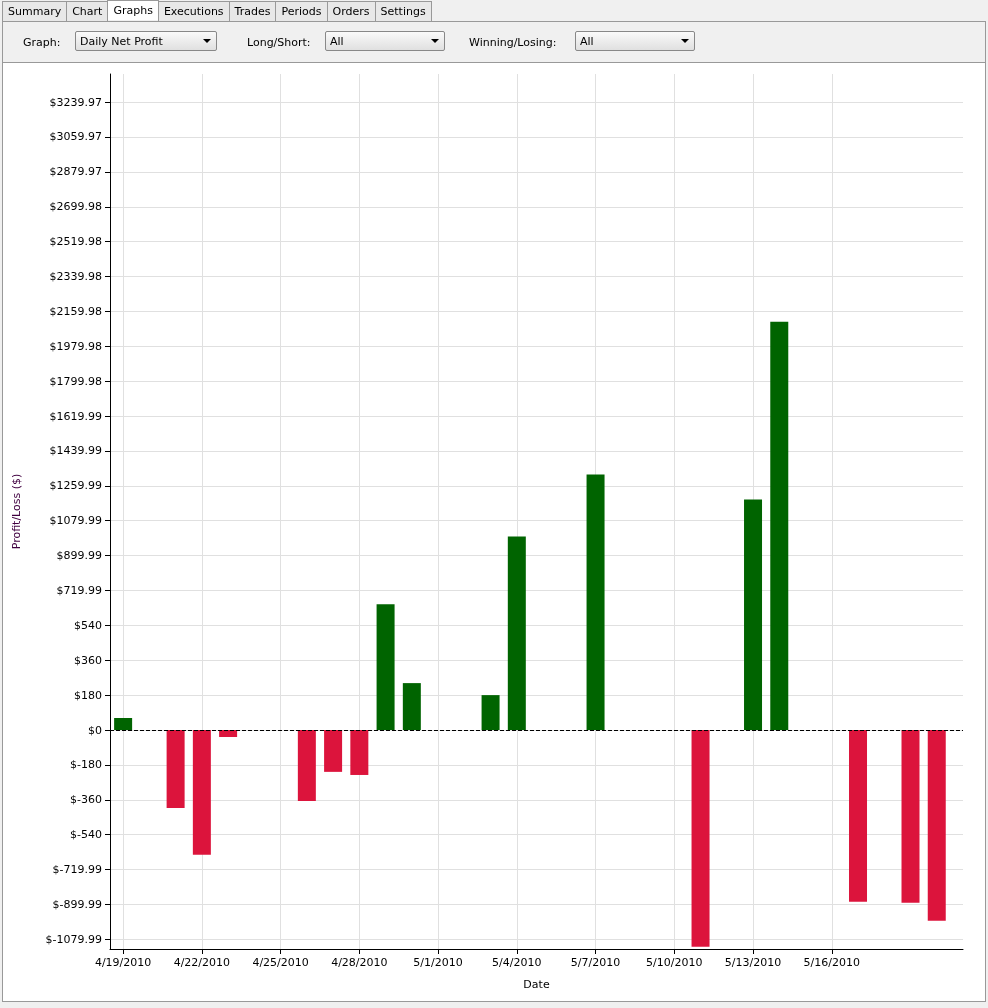 The width and height of the screenshot is (988, 1008). Describe the element at coordinates (75, 277) in the screenshot. I see `y-tick-label: $2339.98` at that location.